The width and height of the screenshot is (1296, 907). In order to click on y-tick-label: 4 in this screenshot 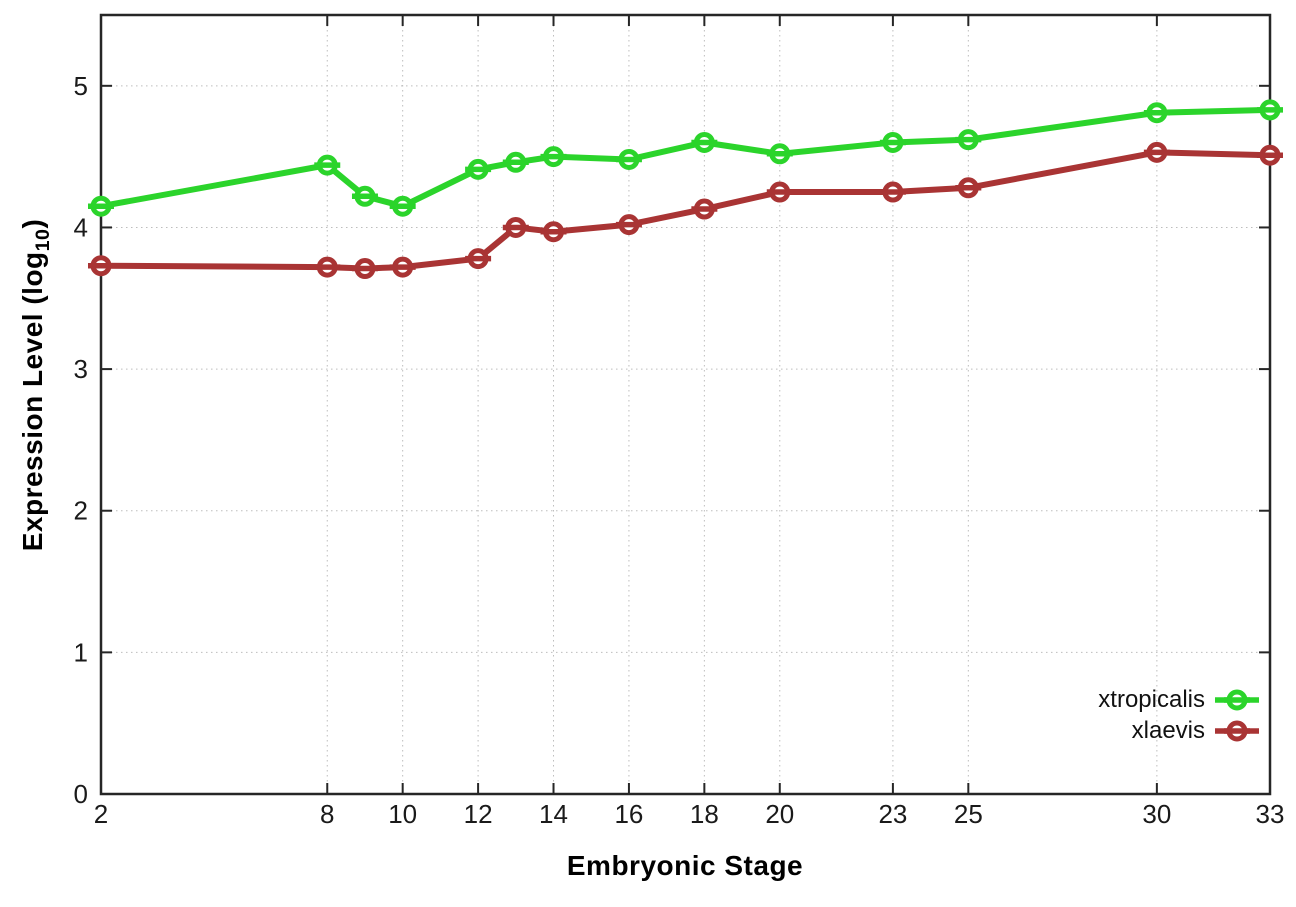, I will do `click(81, 227)`.